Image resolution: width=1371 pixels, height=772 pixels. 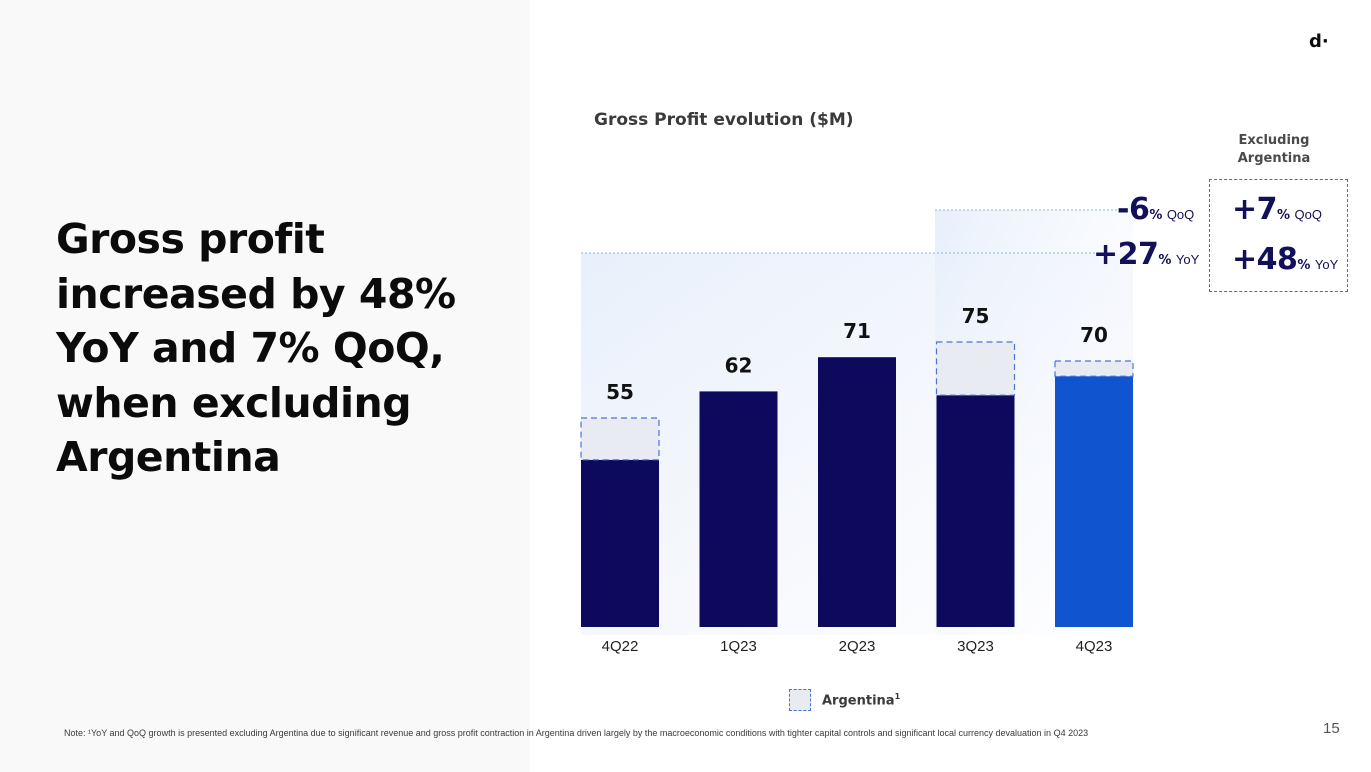 I want to click on legend-footnote-marker: 1, so click(x=897, y=696).